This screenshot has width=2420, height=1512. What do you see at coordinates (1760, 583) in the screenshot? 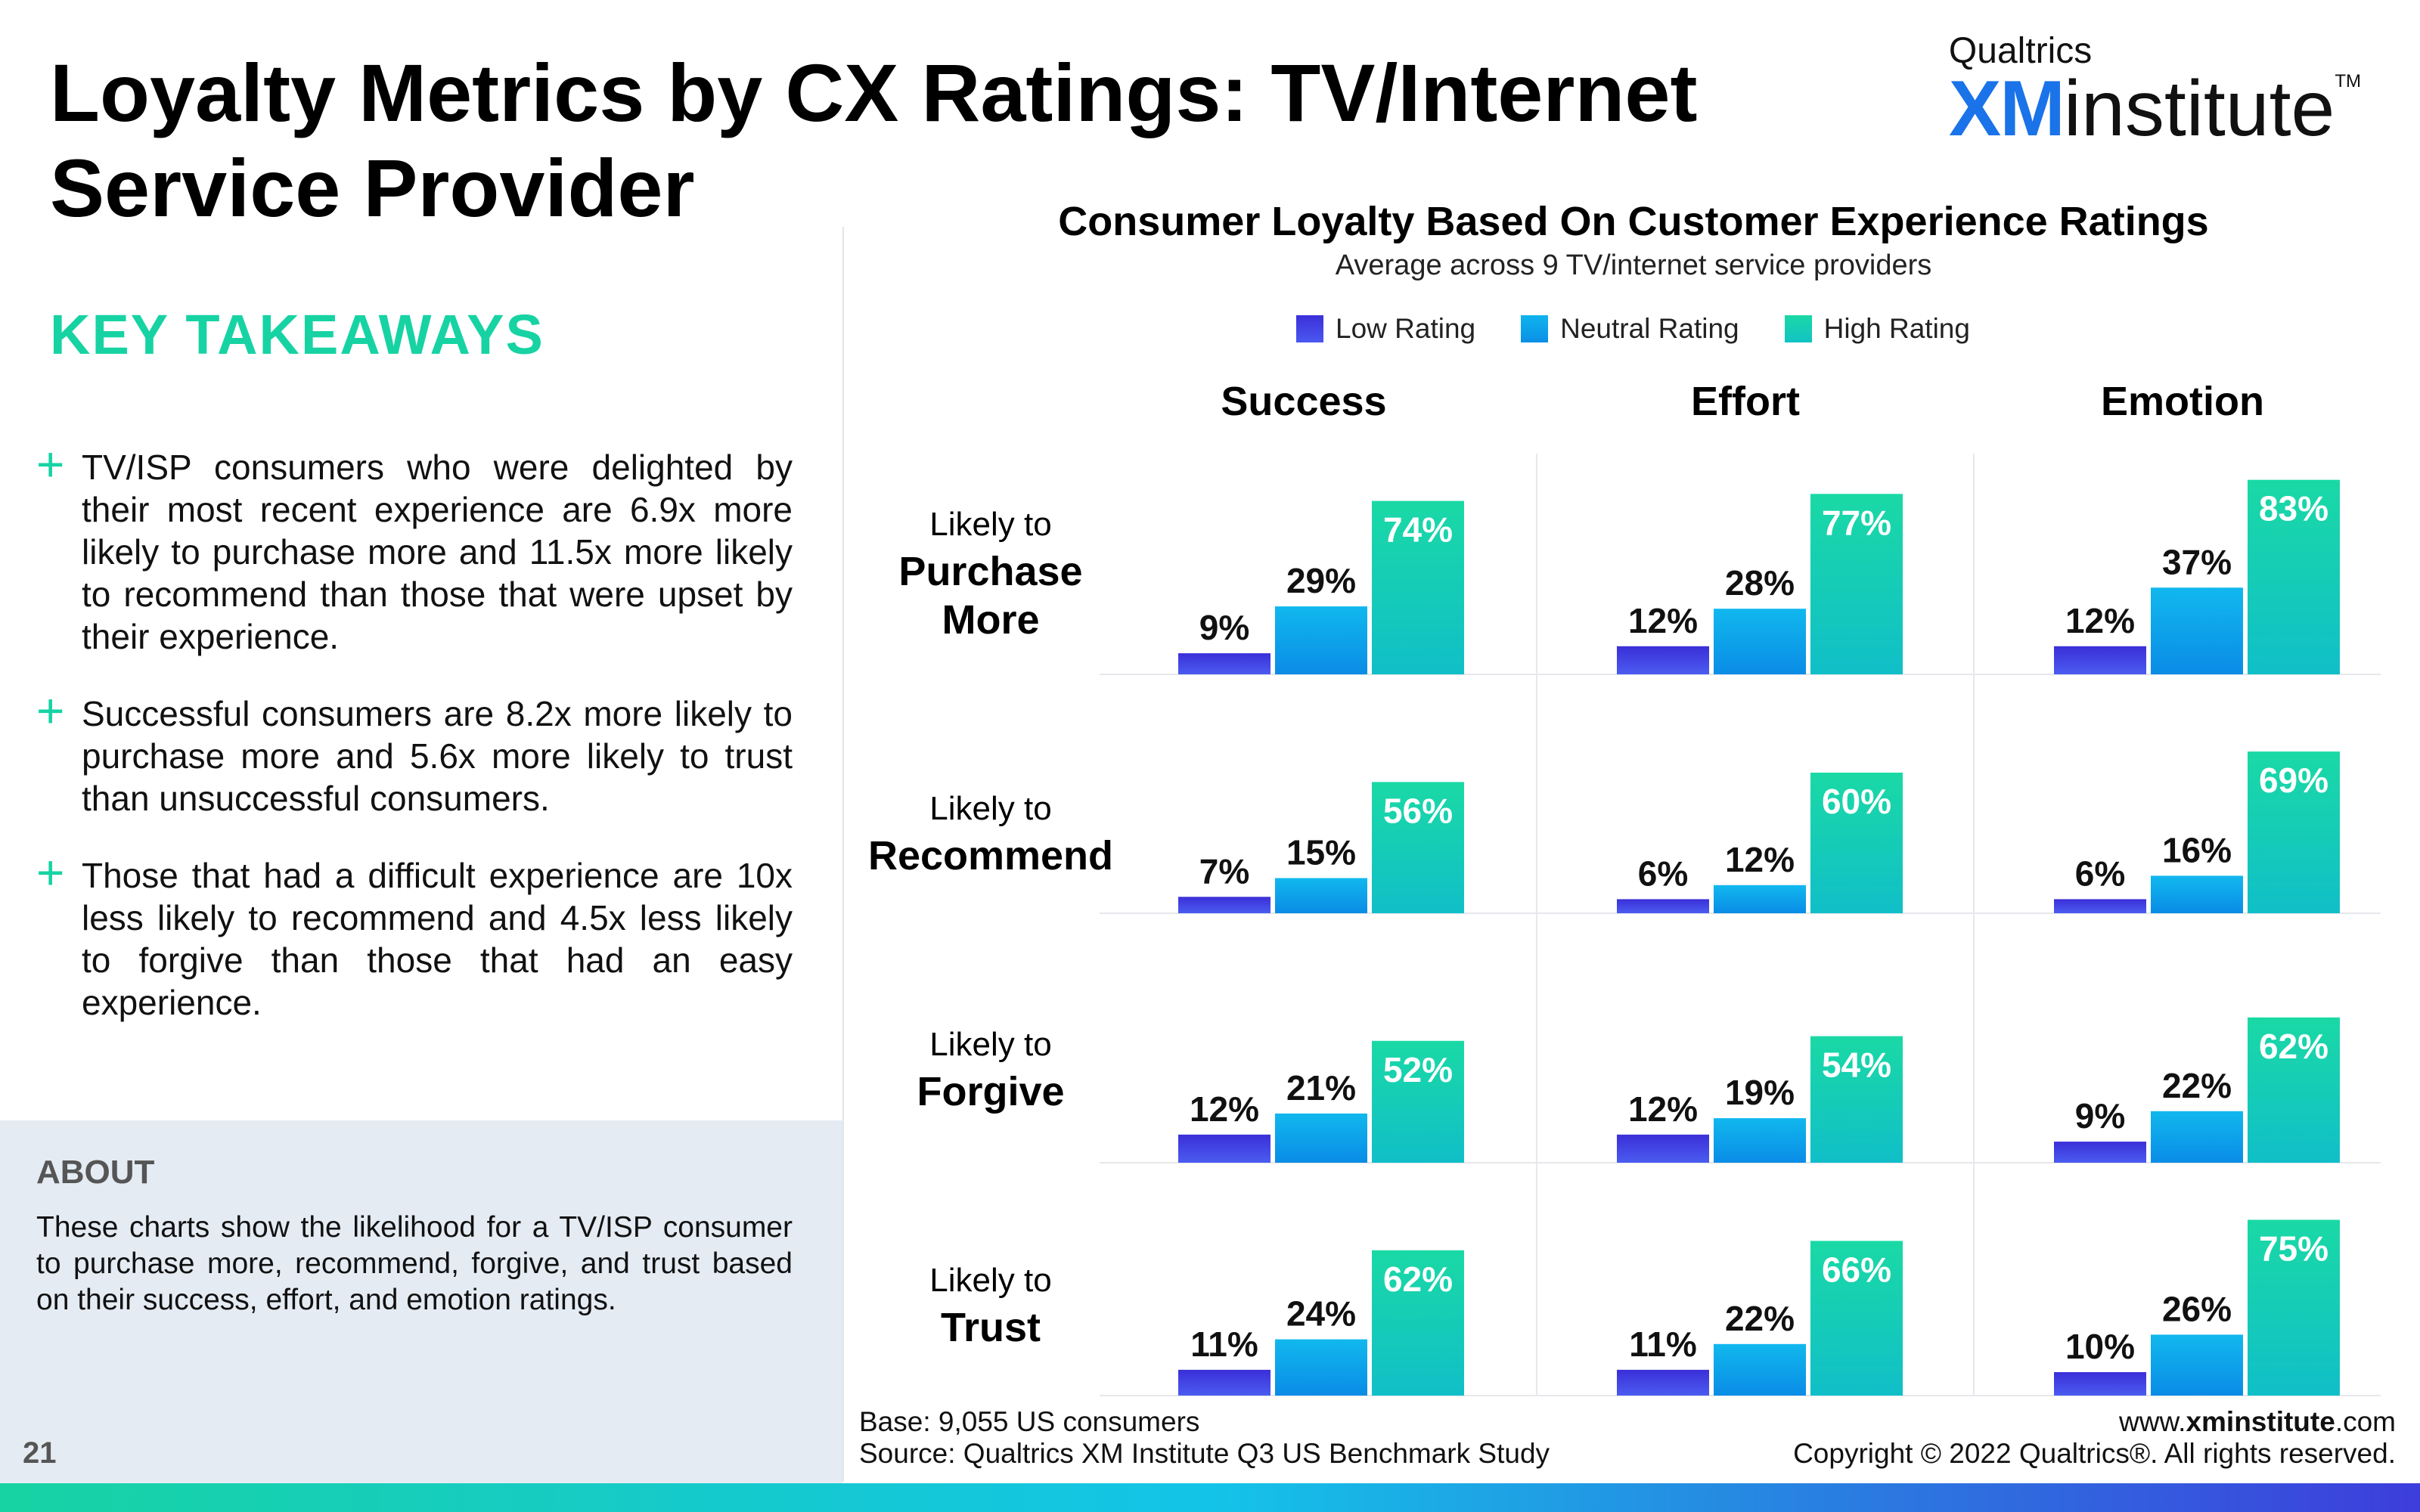
I see `data-label: 28%` at bounding box center [1760, 583].